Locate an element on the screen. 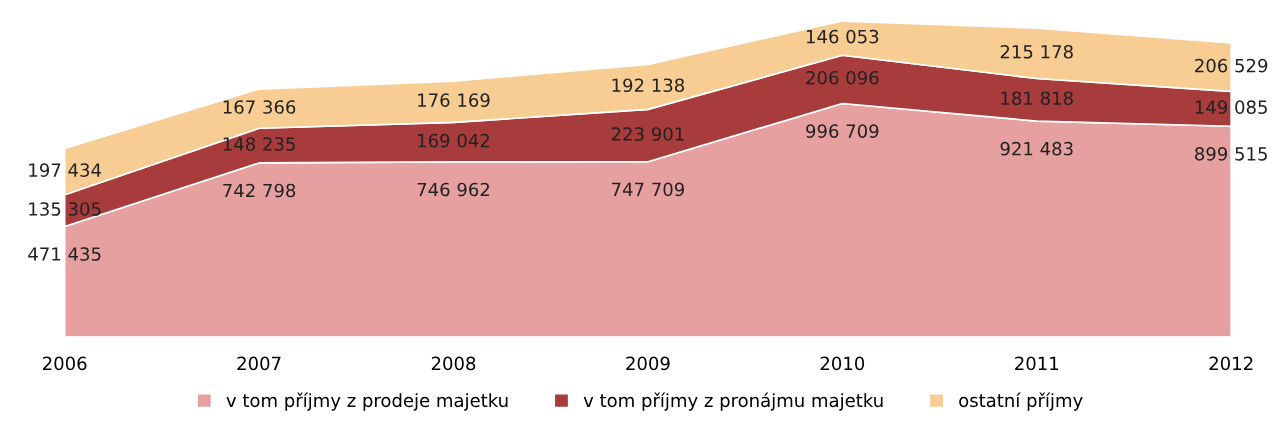 This screenshot has width=1279, height=421. x-tick-label: 2010 is located at coordinates (842, 363).